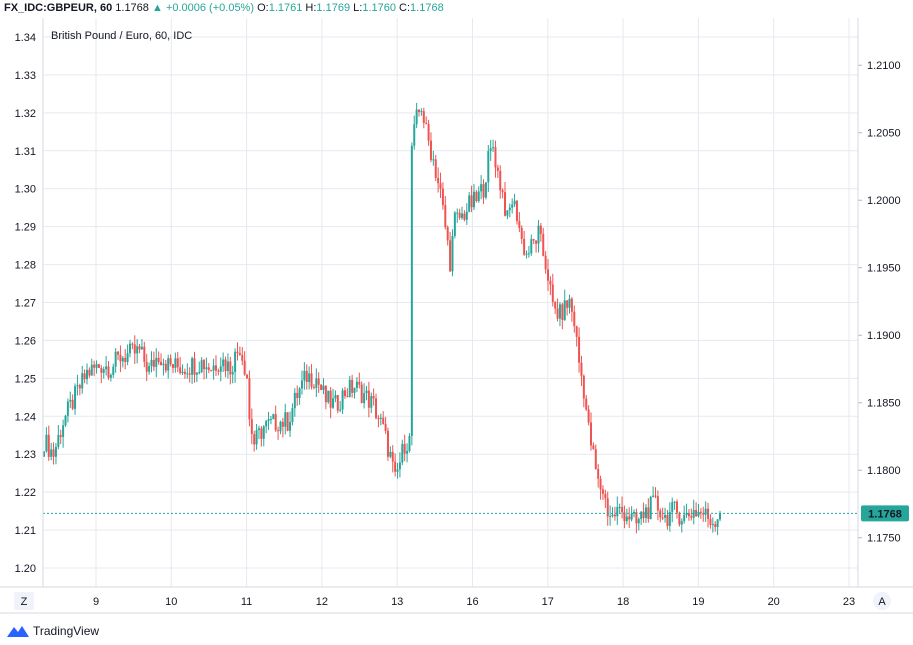 The height and width of the screenshot is (645, 913). I want to click on auto-scale-button: A, so click(882, 601).